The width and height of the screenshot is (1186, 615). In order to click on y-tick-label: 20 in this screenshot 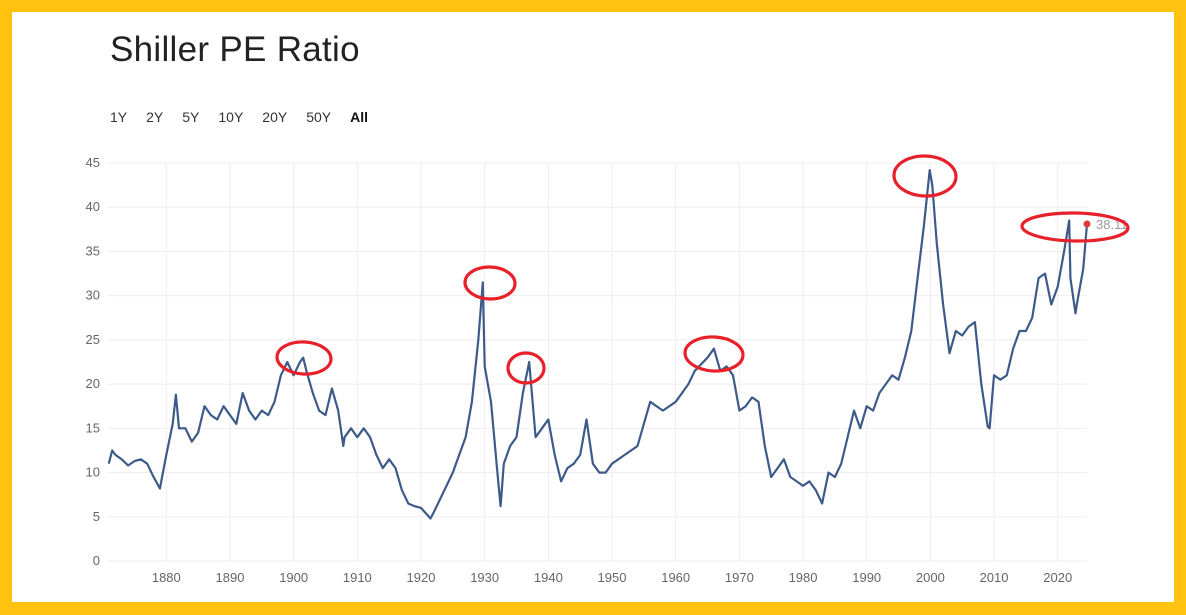, I will do `click(93, 383)`.